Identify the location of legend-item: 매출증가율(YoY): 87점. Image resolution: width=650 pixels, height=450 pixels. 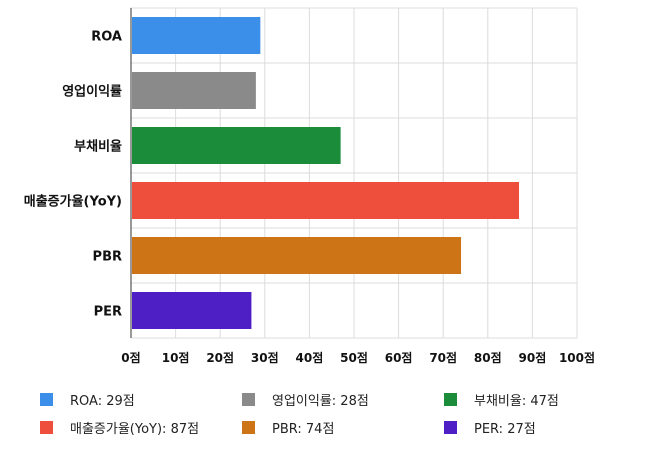
(141, 427).